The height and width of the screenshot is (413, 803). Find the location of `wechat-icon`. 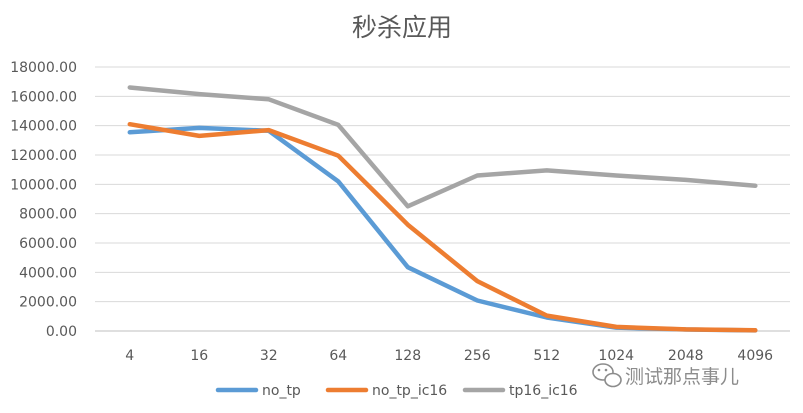

wechat-icon is located at coordinates (607, 375).